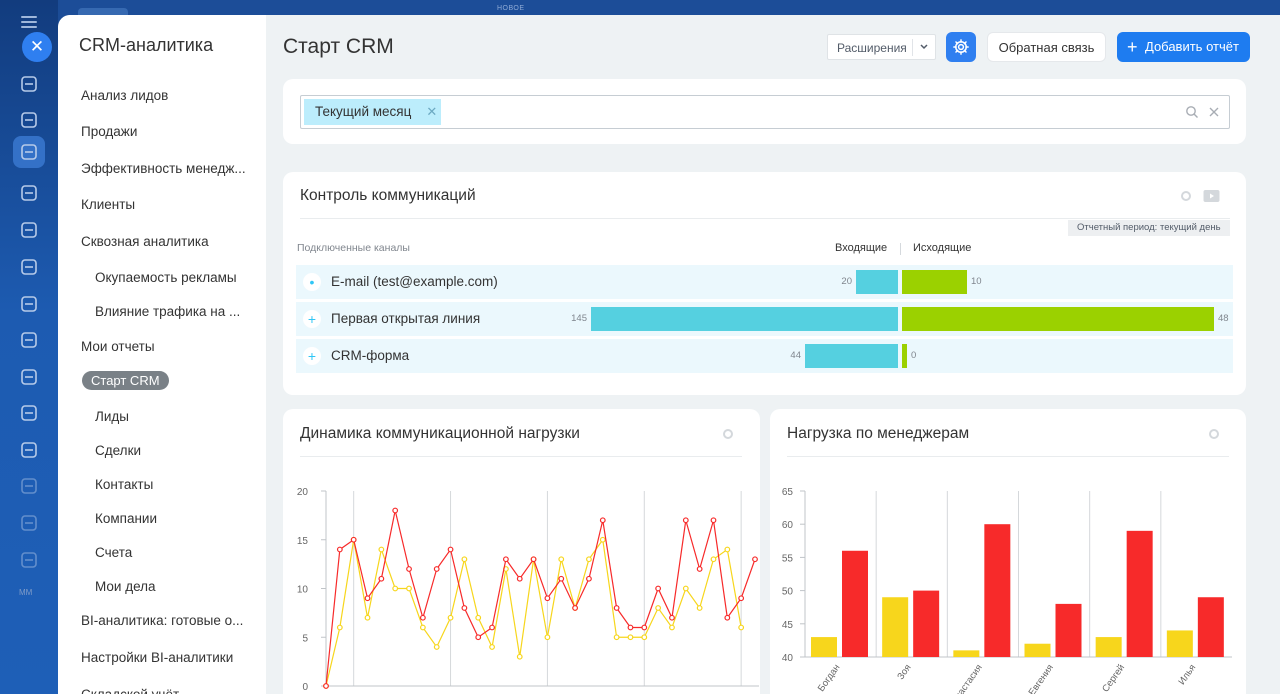 The width and height of the screenshot is (1280, 694). I want to click on store-icon, so click(29, 230).